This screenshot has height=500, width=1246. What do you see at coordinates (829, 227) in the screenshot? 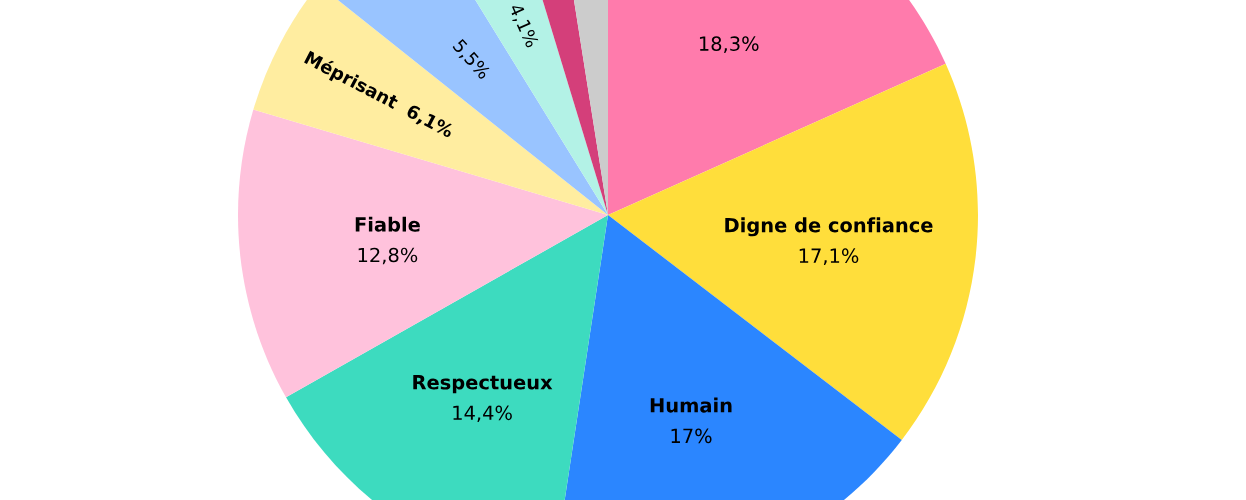
I see `slice-label: Digne de confiance` at bounding box center [829, 227].